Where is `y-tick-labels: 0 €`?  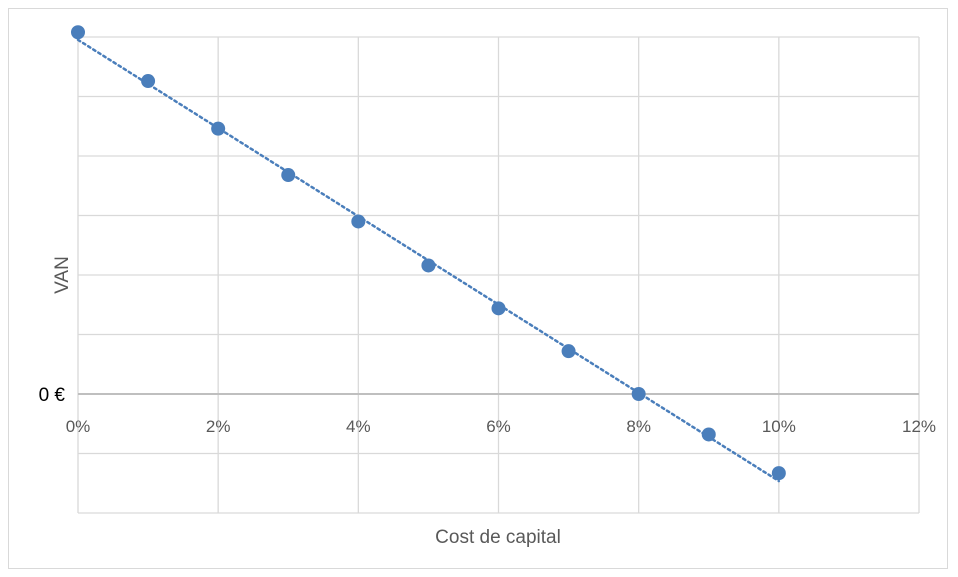 y-tick-labels: 0 € is located at coordinates (52, 395).